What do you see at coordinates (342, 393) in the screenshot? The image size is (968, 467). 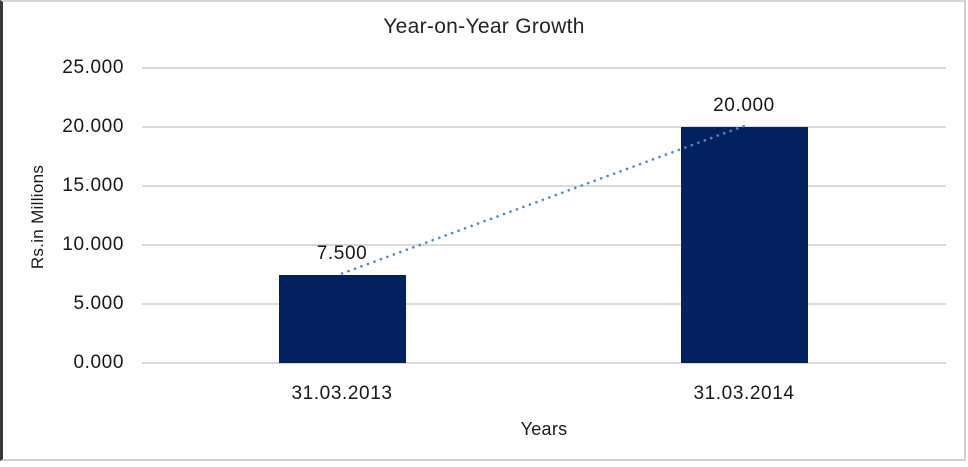 I see `x-category-label: 31.03.2013` at bounding box center [342, 393].